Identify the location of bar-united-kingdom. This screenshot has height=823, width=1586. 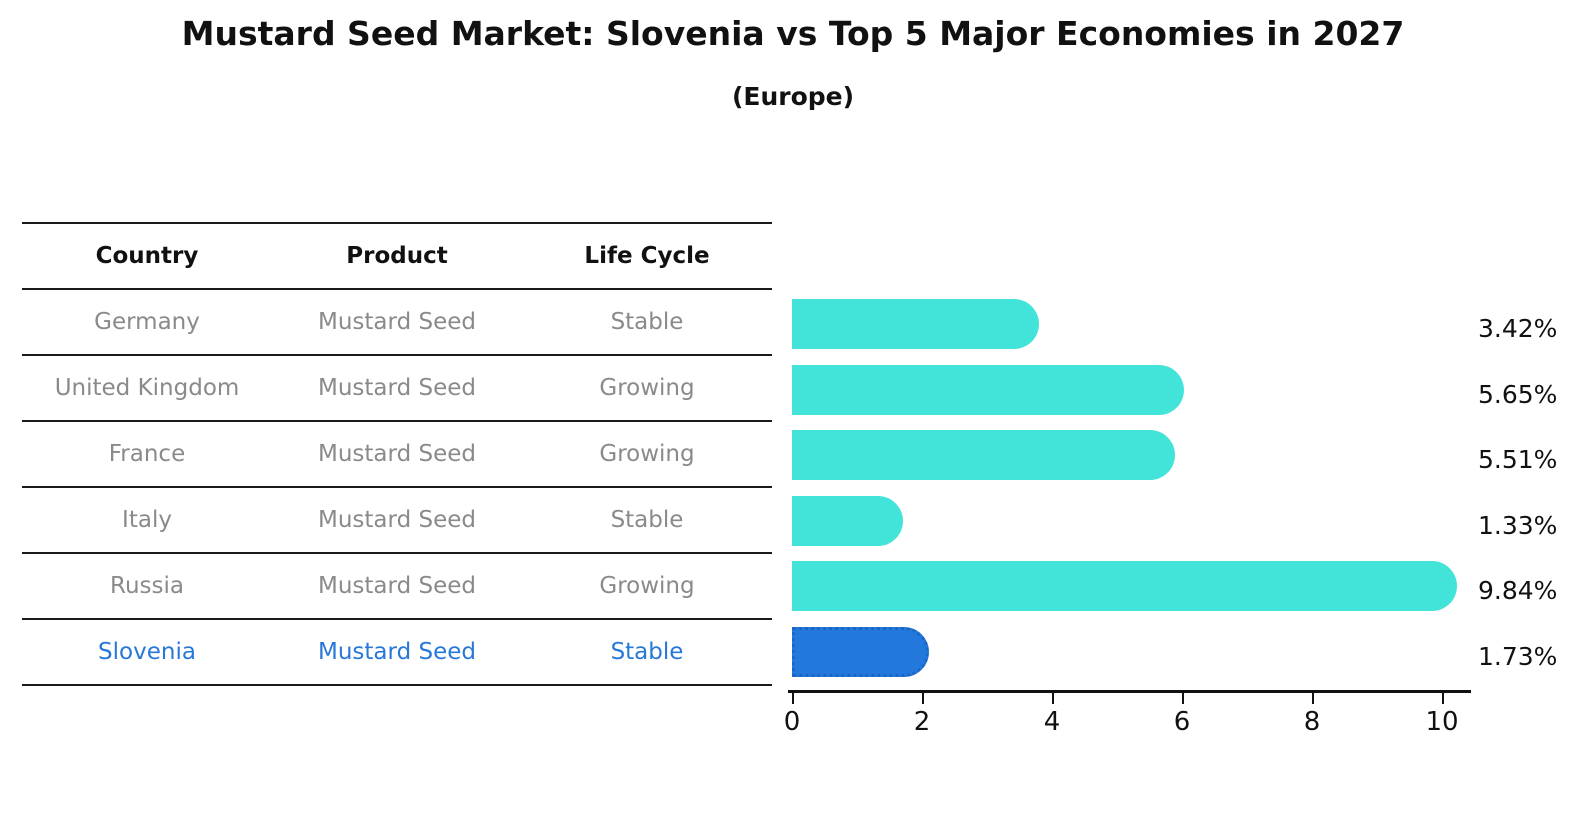
(988, 389).